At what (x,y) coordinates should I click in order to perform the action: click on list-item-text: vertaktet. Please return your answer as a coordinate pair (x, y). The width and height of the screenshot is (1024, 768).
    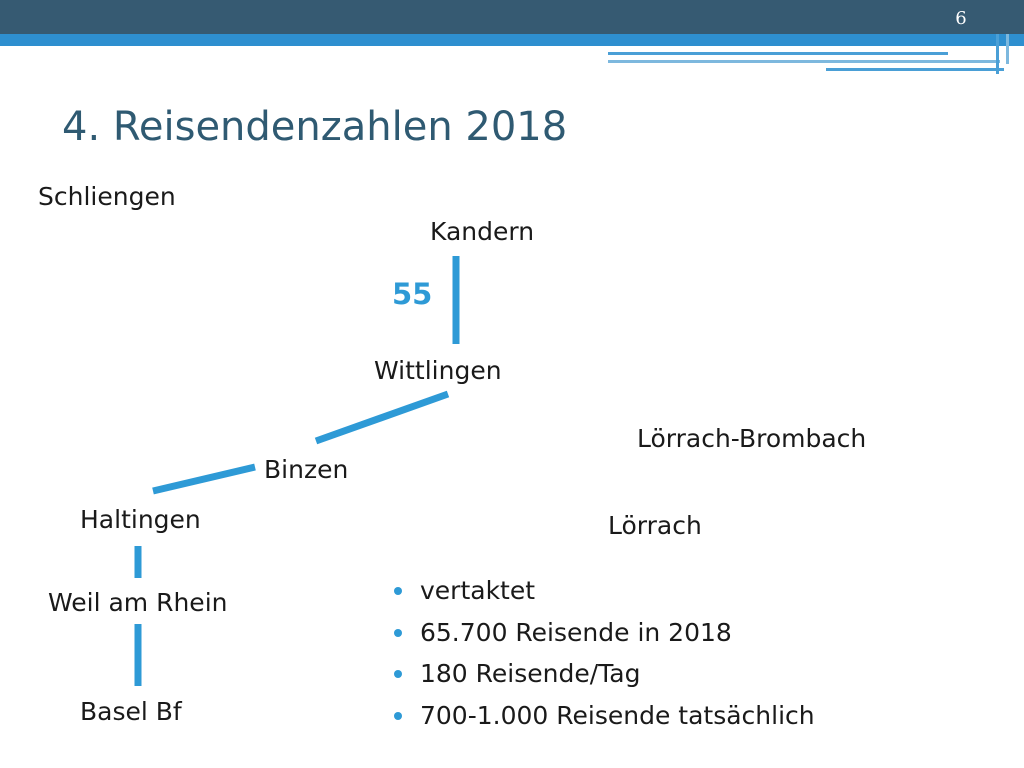
    Looking at the image, I should click on (478, 590).